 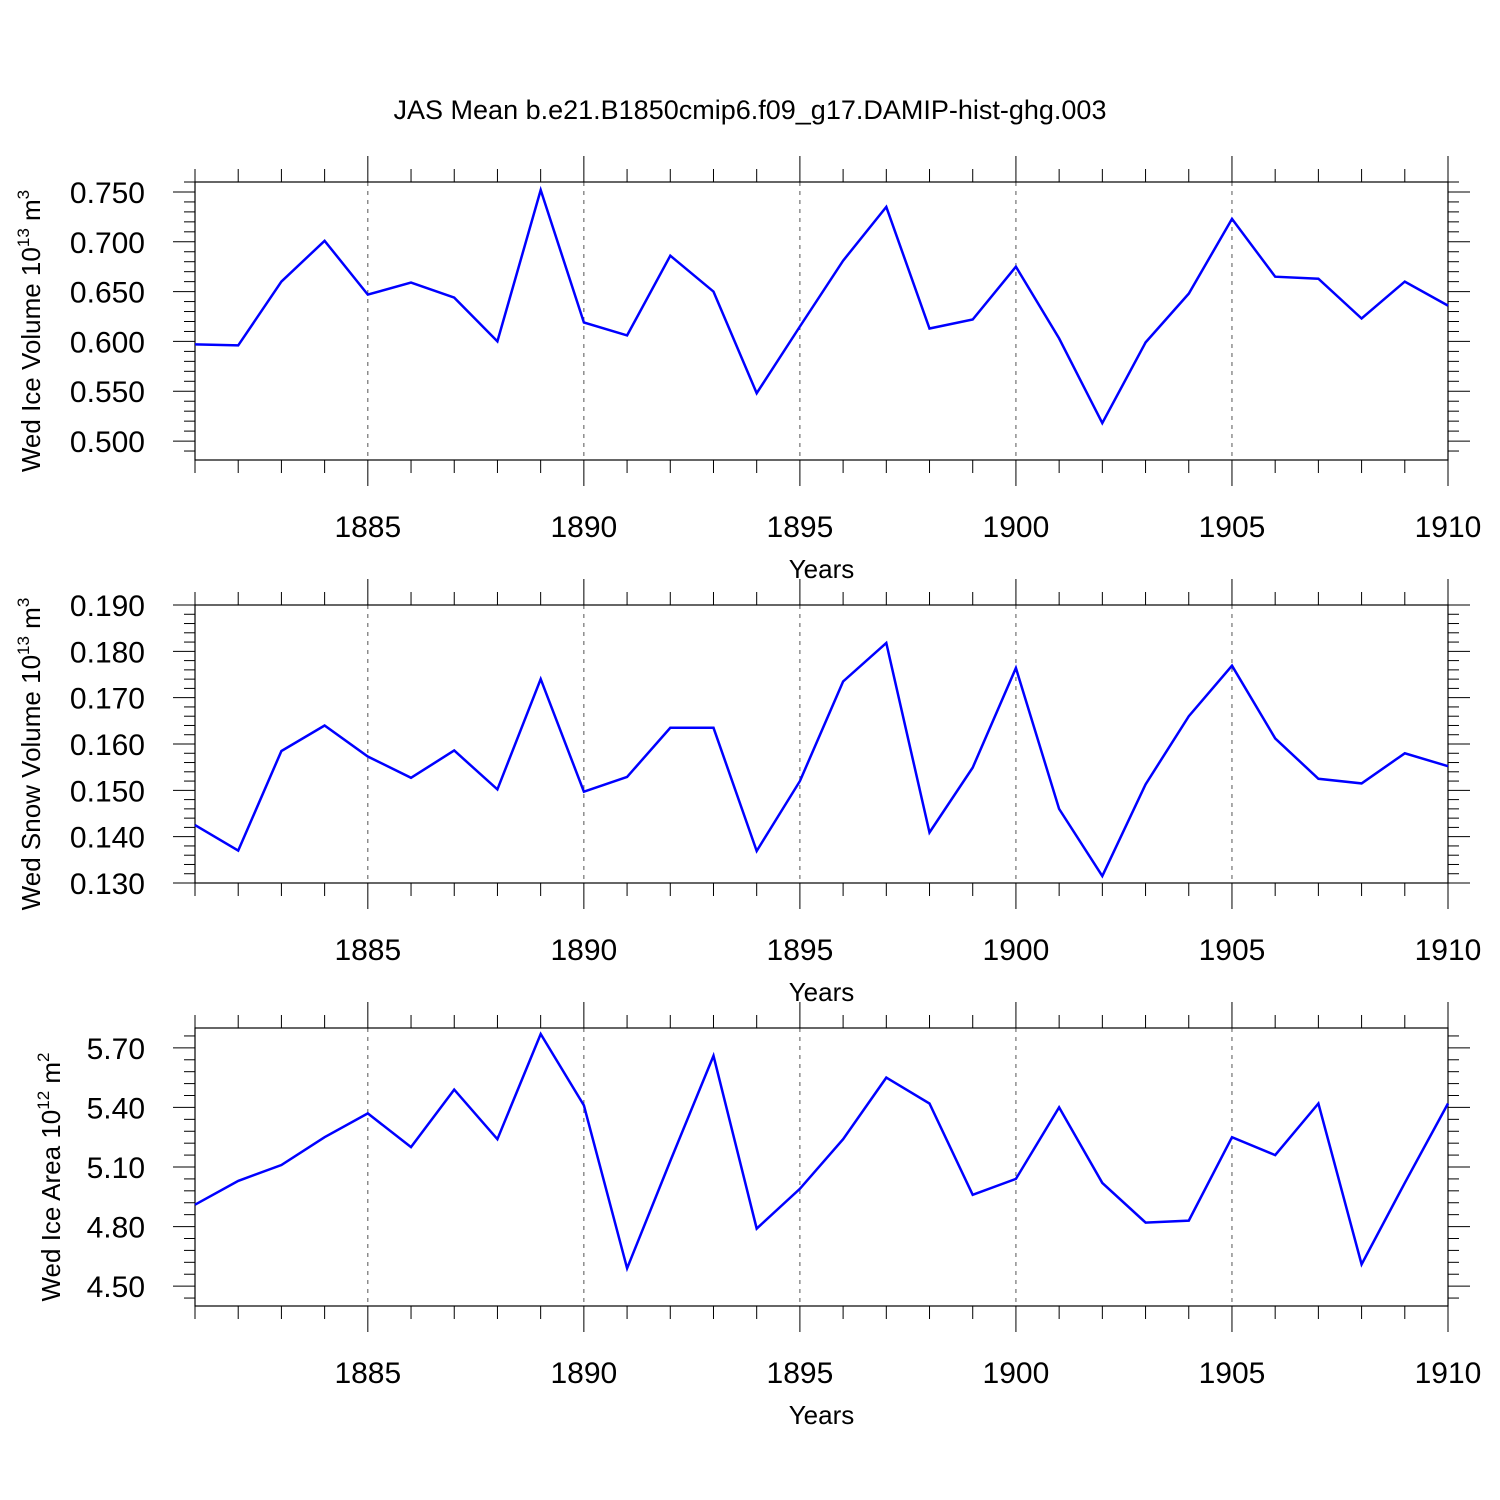 What do you see at coordinates (107, 606) in the screenshot?
I see `y-tick-label: 0.190` at bounding box center [107, 606].